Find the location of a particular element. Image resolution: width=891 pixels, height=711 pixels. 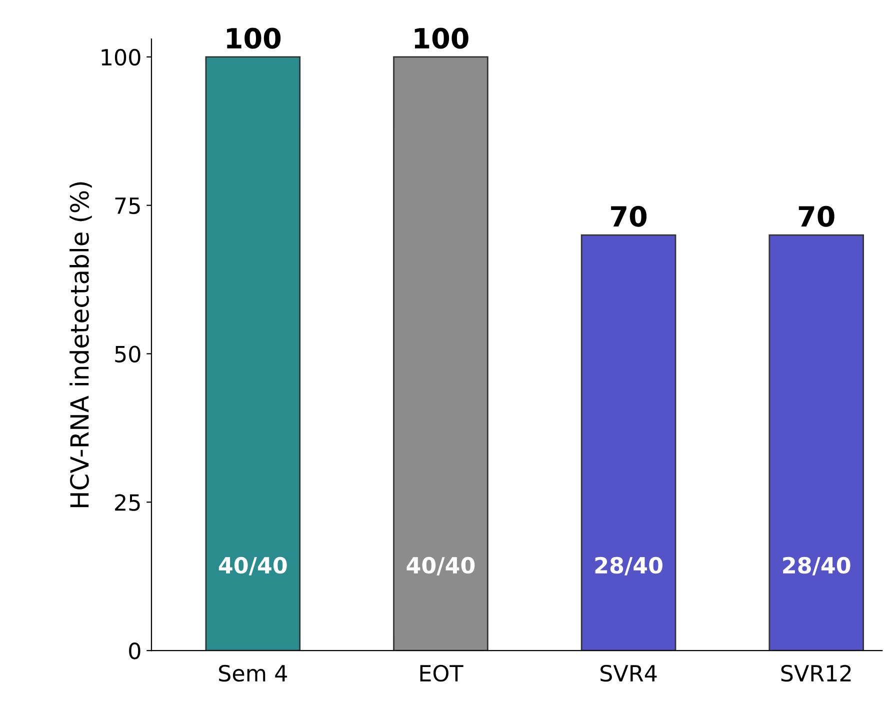

y-tick-label: 0 is located at coordinates (134, 651).